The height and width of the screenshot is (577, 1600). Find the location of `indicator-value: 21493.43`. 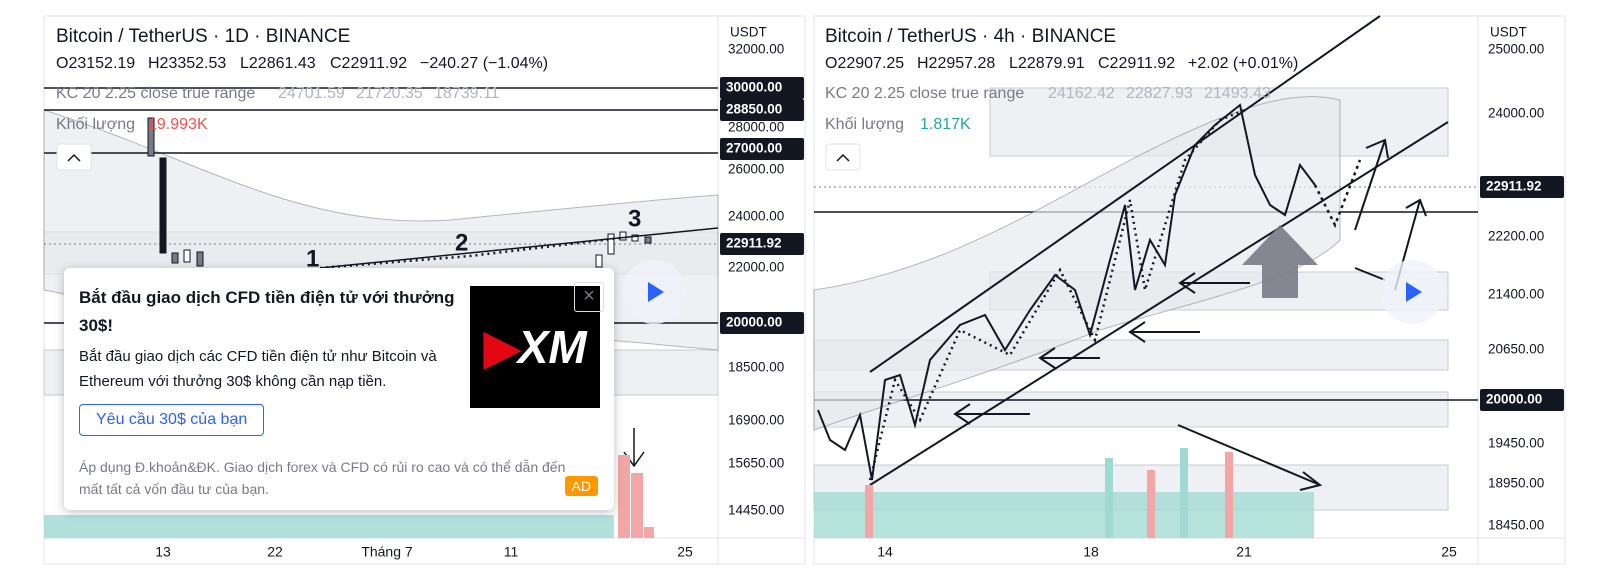

indicator-value: 21493.43 is located at coordinates (1237, 93).